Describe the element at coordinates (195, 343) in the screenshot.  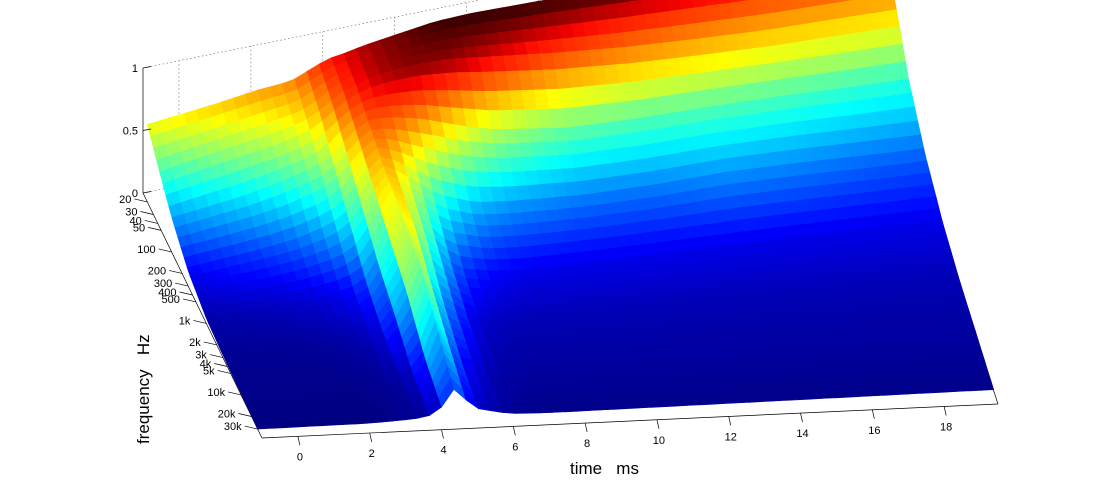
I see `y-tick-label: 2k` at that location.